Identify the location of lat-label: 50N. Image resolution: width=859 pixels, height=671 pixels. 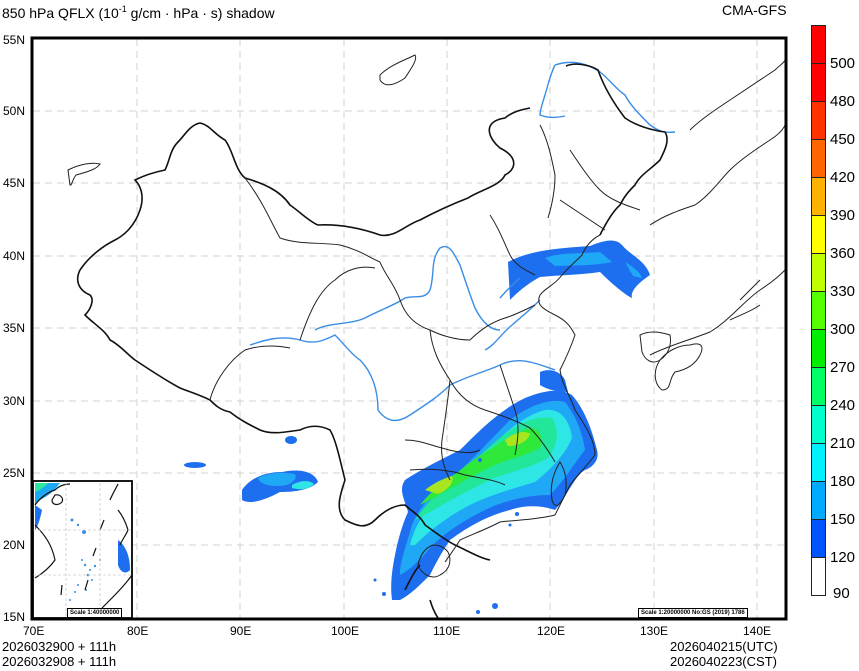
(14, 111).